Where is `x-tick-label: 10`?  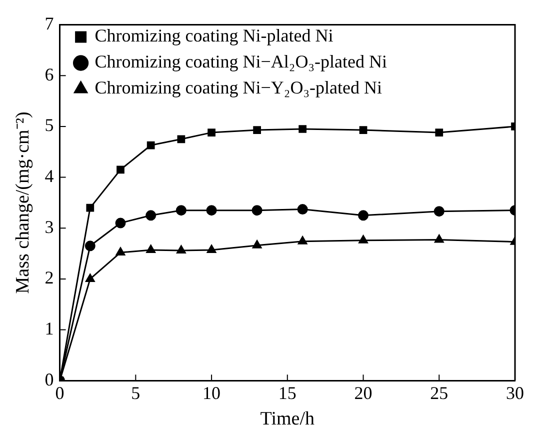
x-tick-label: 10 is located at coordinates (211, 393).